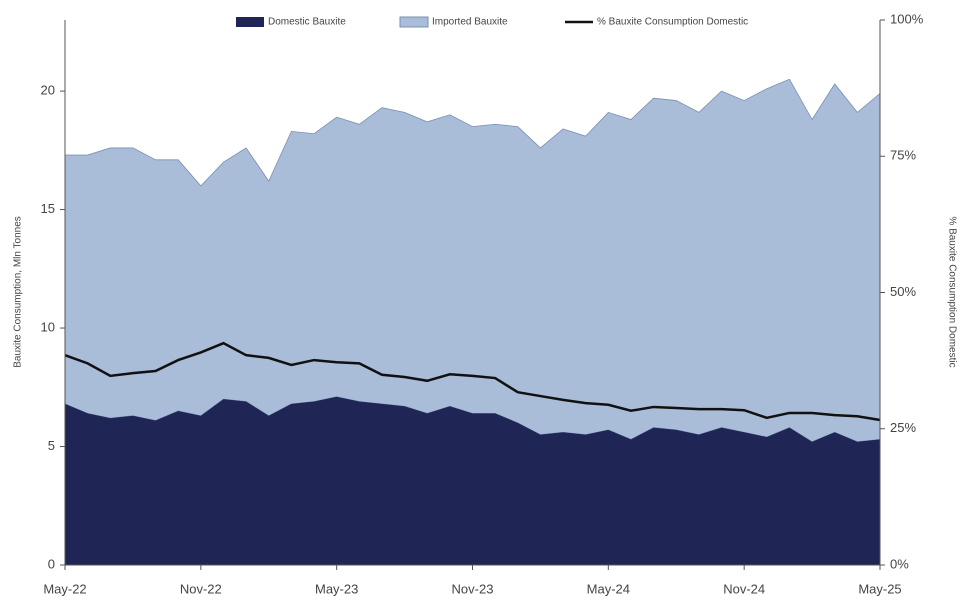 The width and height of the screenshot is (962, 604). Describe the element at coordinates (48, 208) in the screenshot. I see `y-tick-label: 15` at that location.